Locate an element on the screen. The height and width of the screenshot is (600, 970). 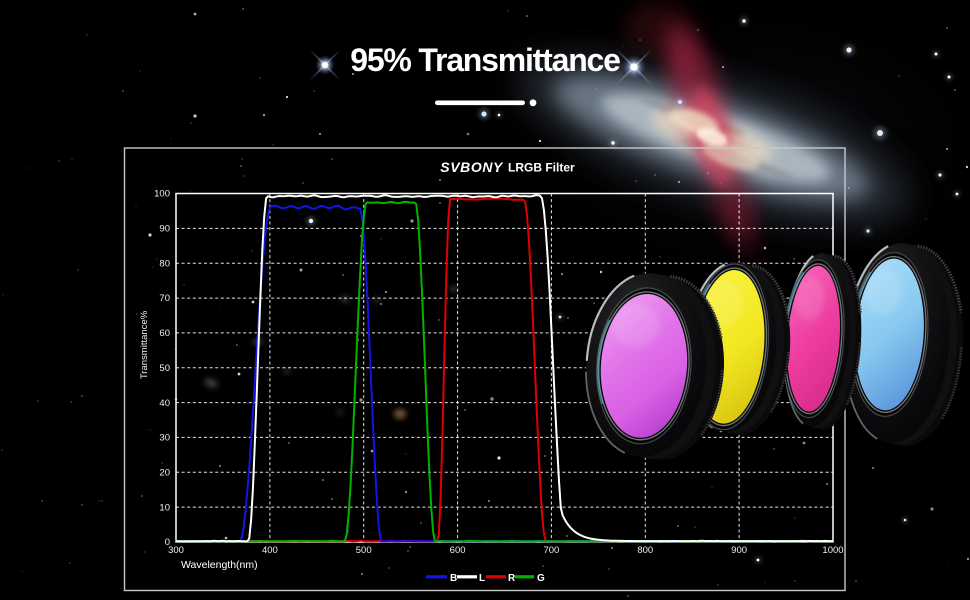
svg-text: 700 is located at coordinates (551, 550).